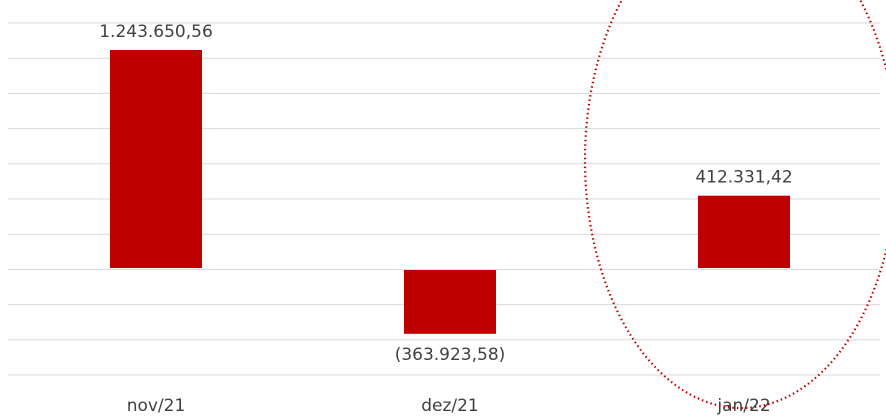  Describe the element at coordinates (156, 32) in the screenshot. I see `data-label: 1.243.650,56` at that location.